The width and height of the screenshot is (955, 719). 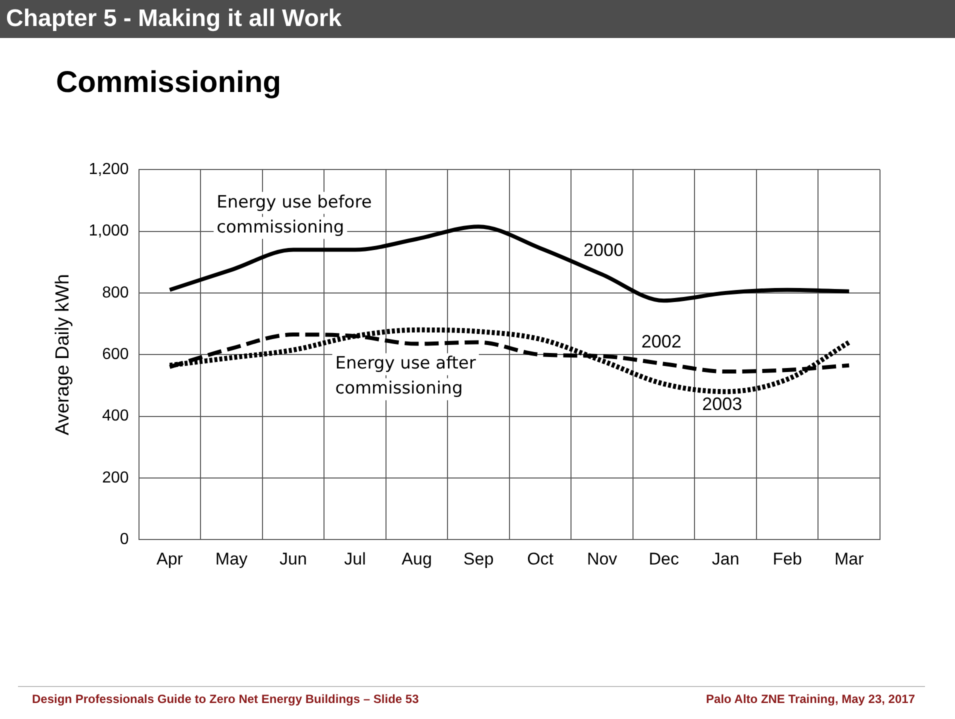 What do you see at coordinates (124, 539) in the screenshot?
I see `y-tick-label: 0` at bounding box center [124, 539].